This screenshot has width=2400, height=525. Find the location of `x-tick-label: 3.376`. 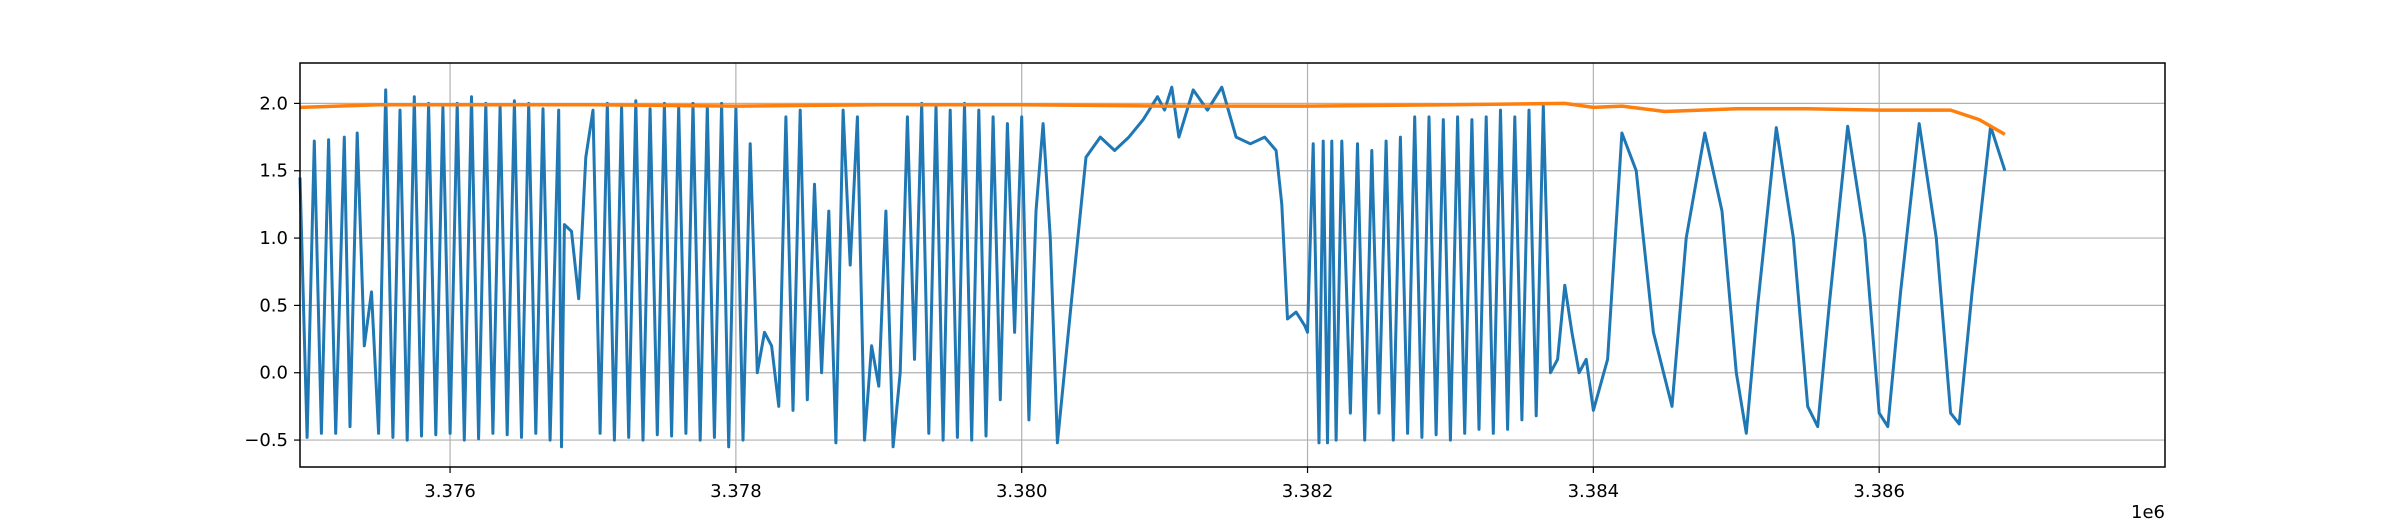

x-tick-label: 3.376 is located at coordinates (450, 491).